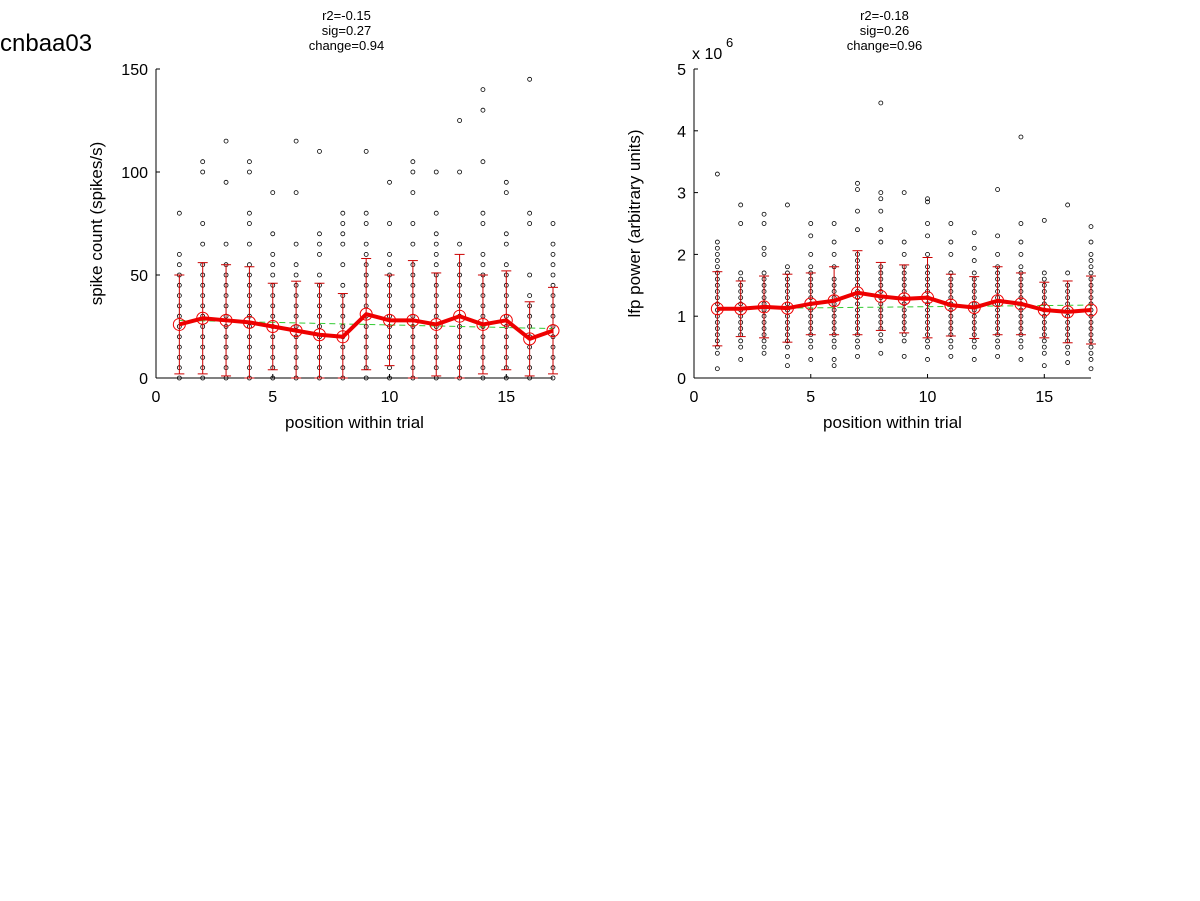  I want to click on x-tick-label: 15, so click(506, 397).